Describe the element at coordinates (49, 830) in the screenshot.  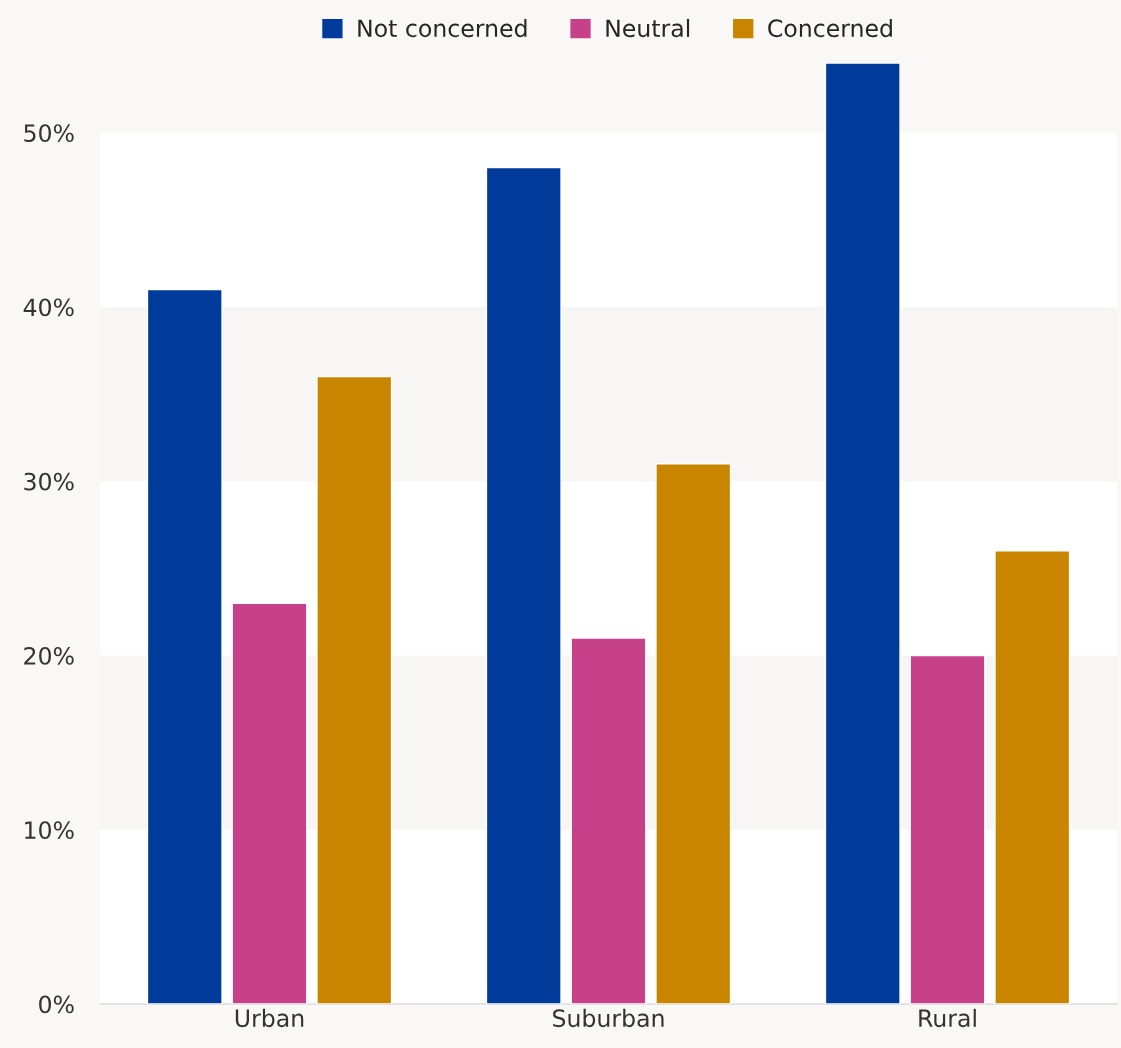
I see `y-tick-label: 10%` at that location.